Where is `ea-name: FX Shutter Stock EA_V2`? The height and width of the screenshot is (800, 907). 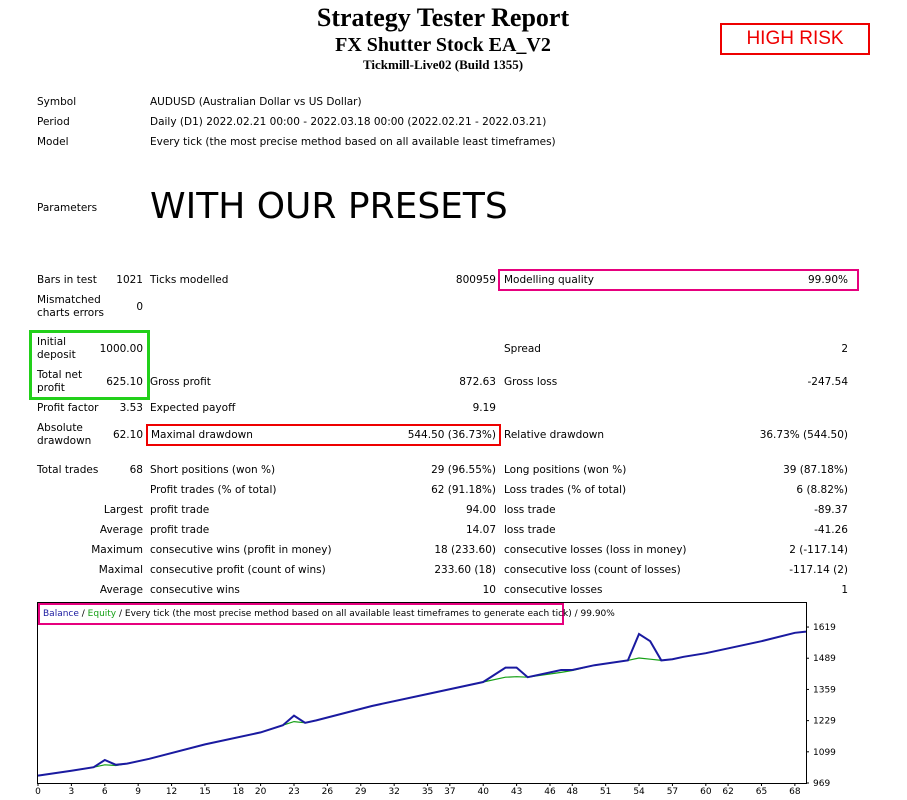
ea-name: FX Shutter Stock EA_V2 is located at coordinates (443, 45).